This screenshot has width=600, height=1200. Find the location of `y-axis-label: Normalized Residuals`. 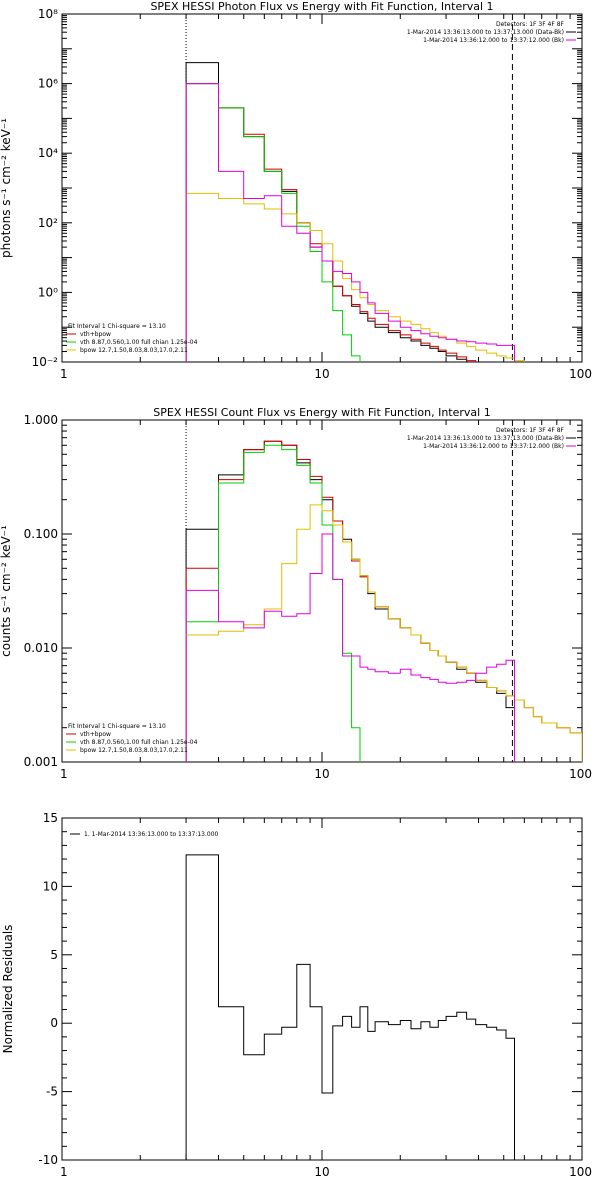

y-axis-label: Normalized Residuals is located at coordinates (8, 989).